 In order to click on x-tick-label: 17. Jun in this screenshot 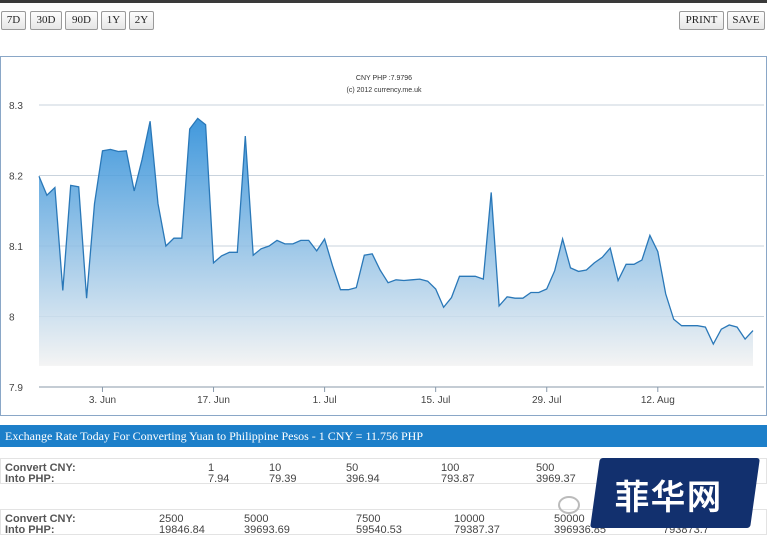, I will do `click(213, 400)`.